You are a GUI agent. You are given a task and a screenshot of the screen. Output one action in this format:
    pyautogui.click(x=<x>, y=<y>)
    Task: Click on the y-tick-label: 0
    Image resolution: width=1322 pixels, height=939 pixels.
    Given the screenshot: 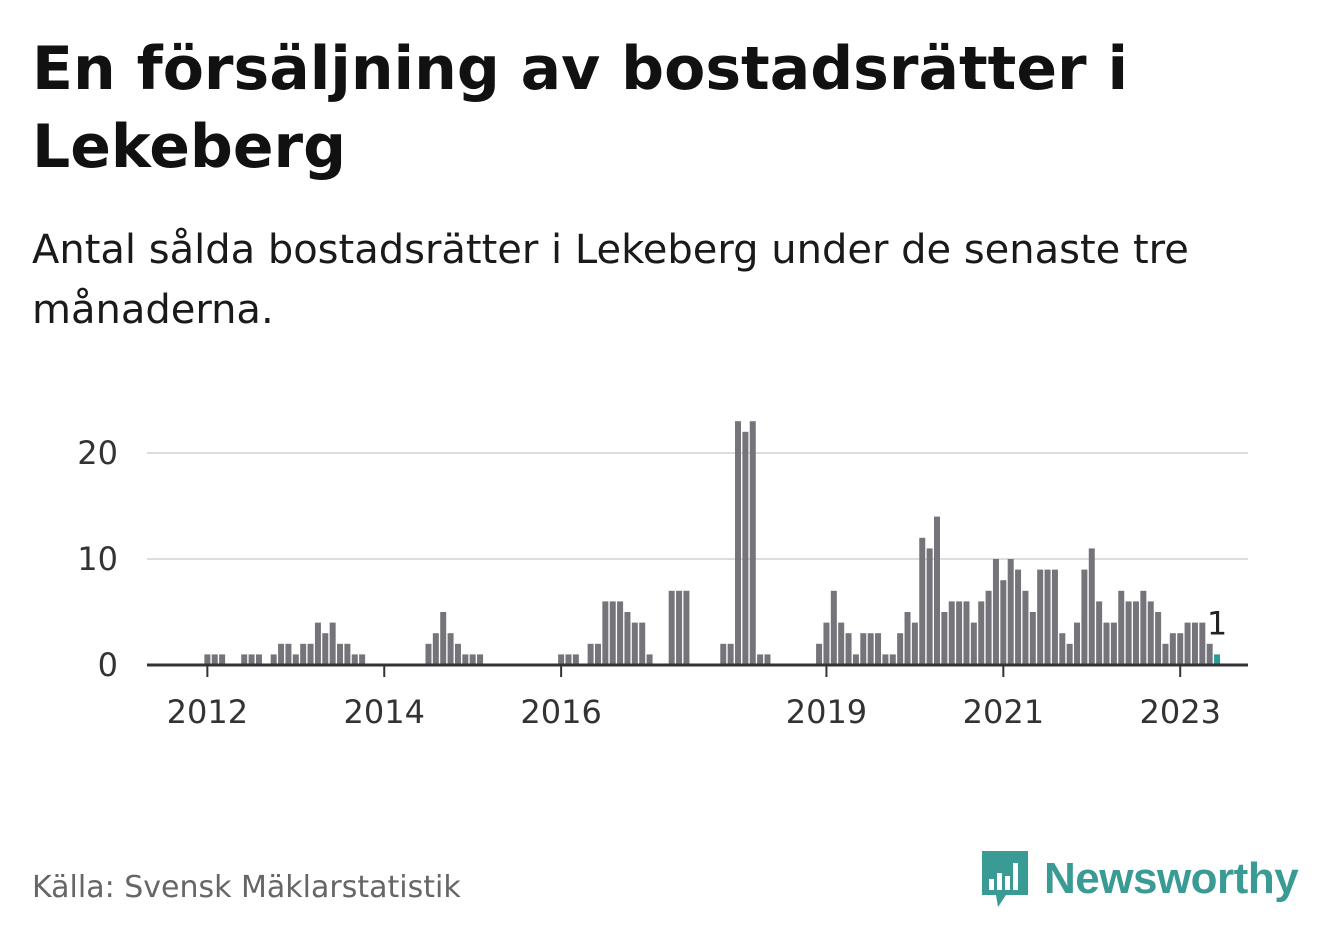 What is the action you would take?
    pyautogui.click(x=108, y=665)
    